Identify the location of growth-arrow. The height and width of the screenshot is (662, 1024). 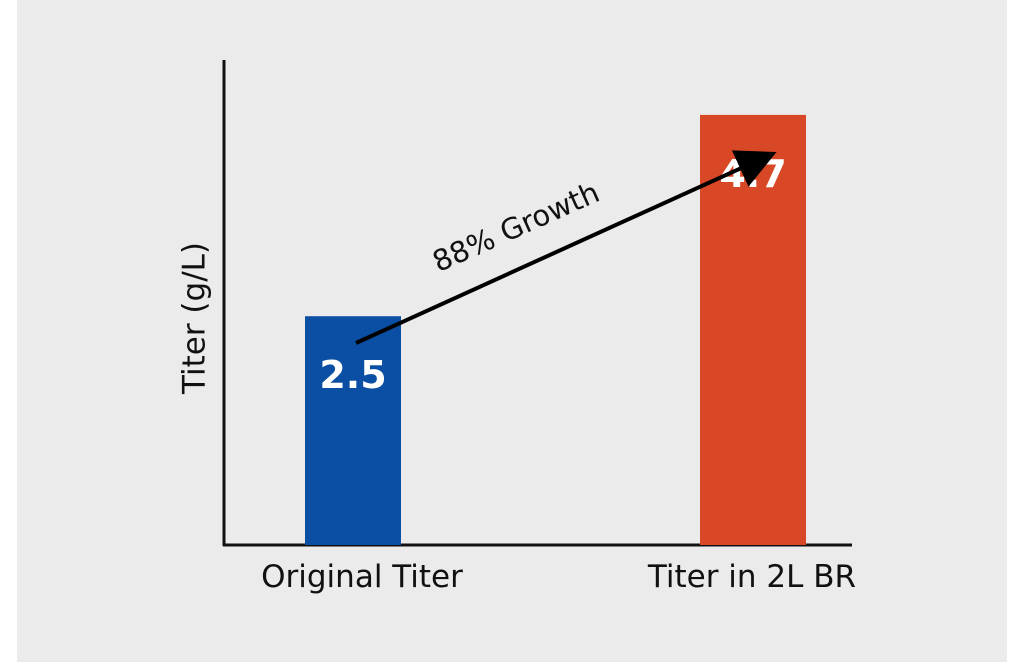
(566, 247).